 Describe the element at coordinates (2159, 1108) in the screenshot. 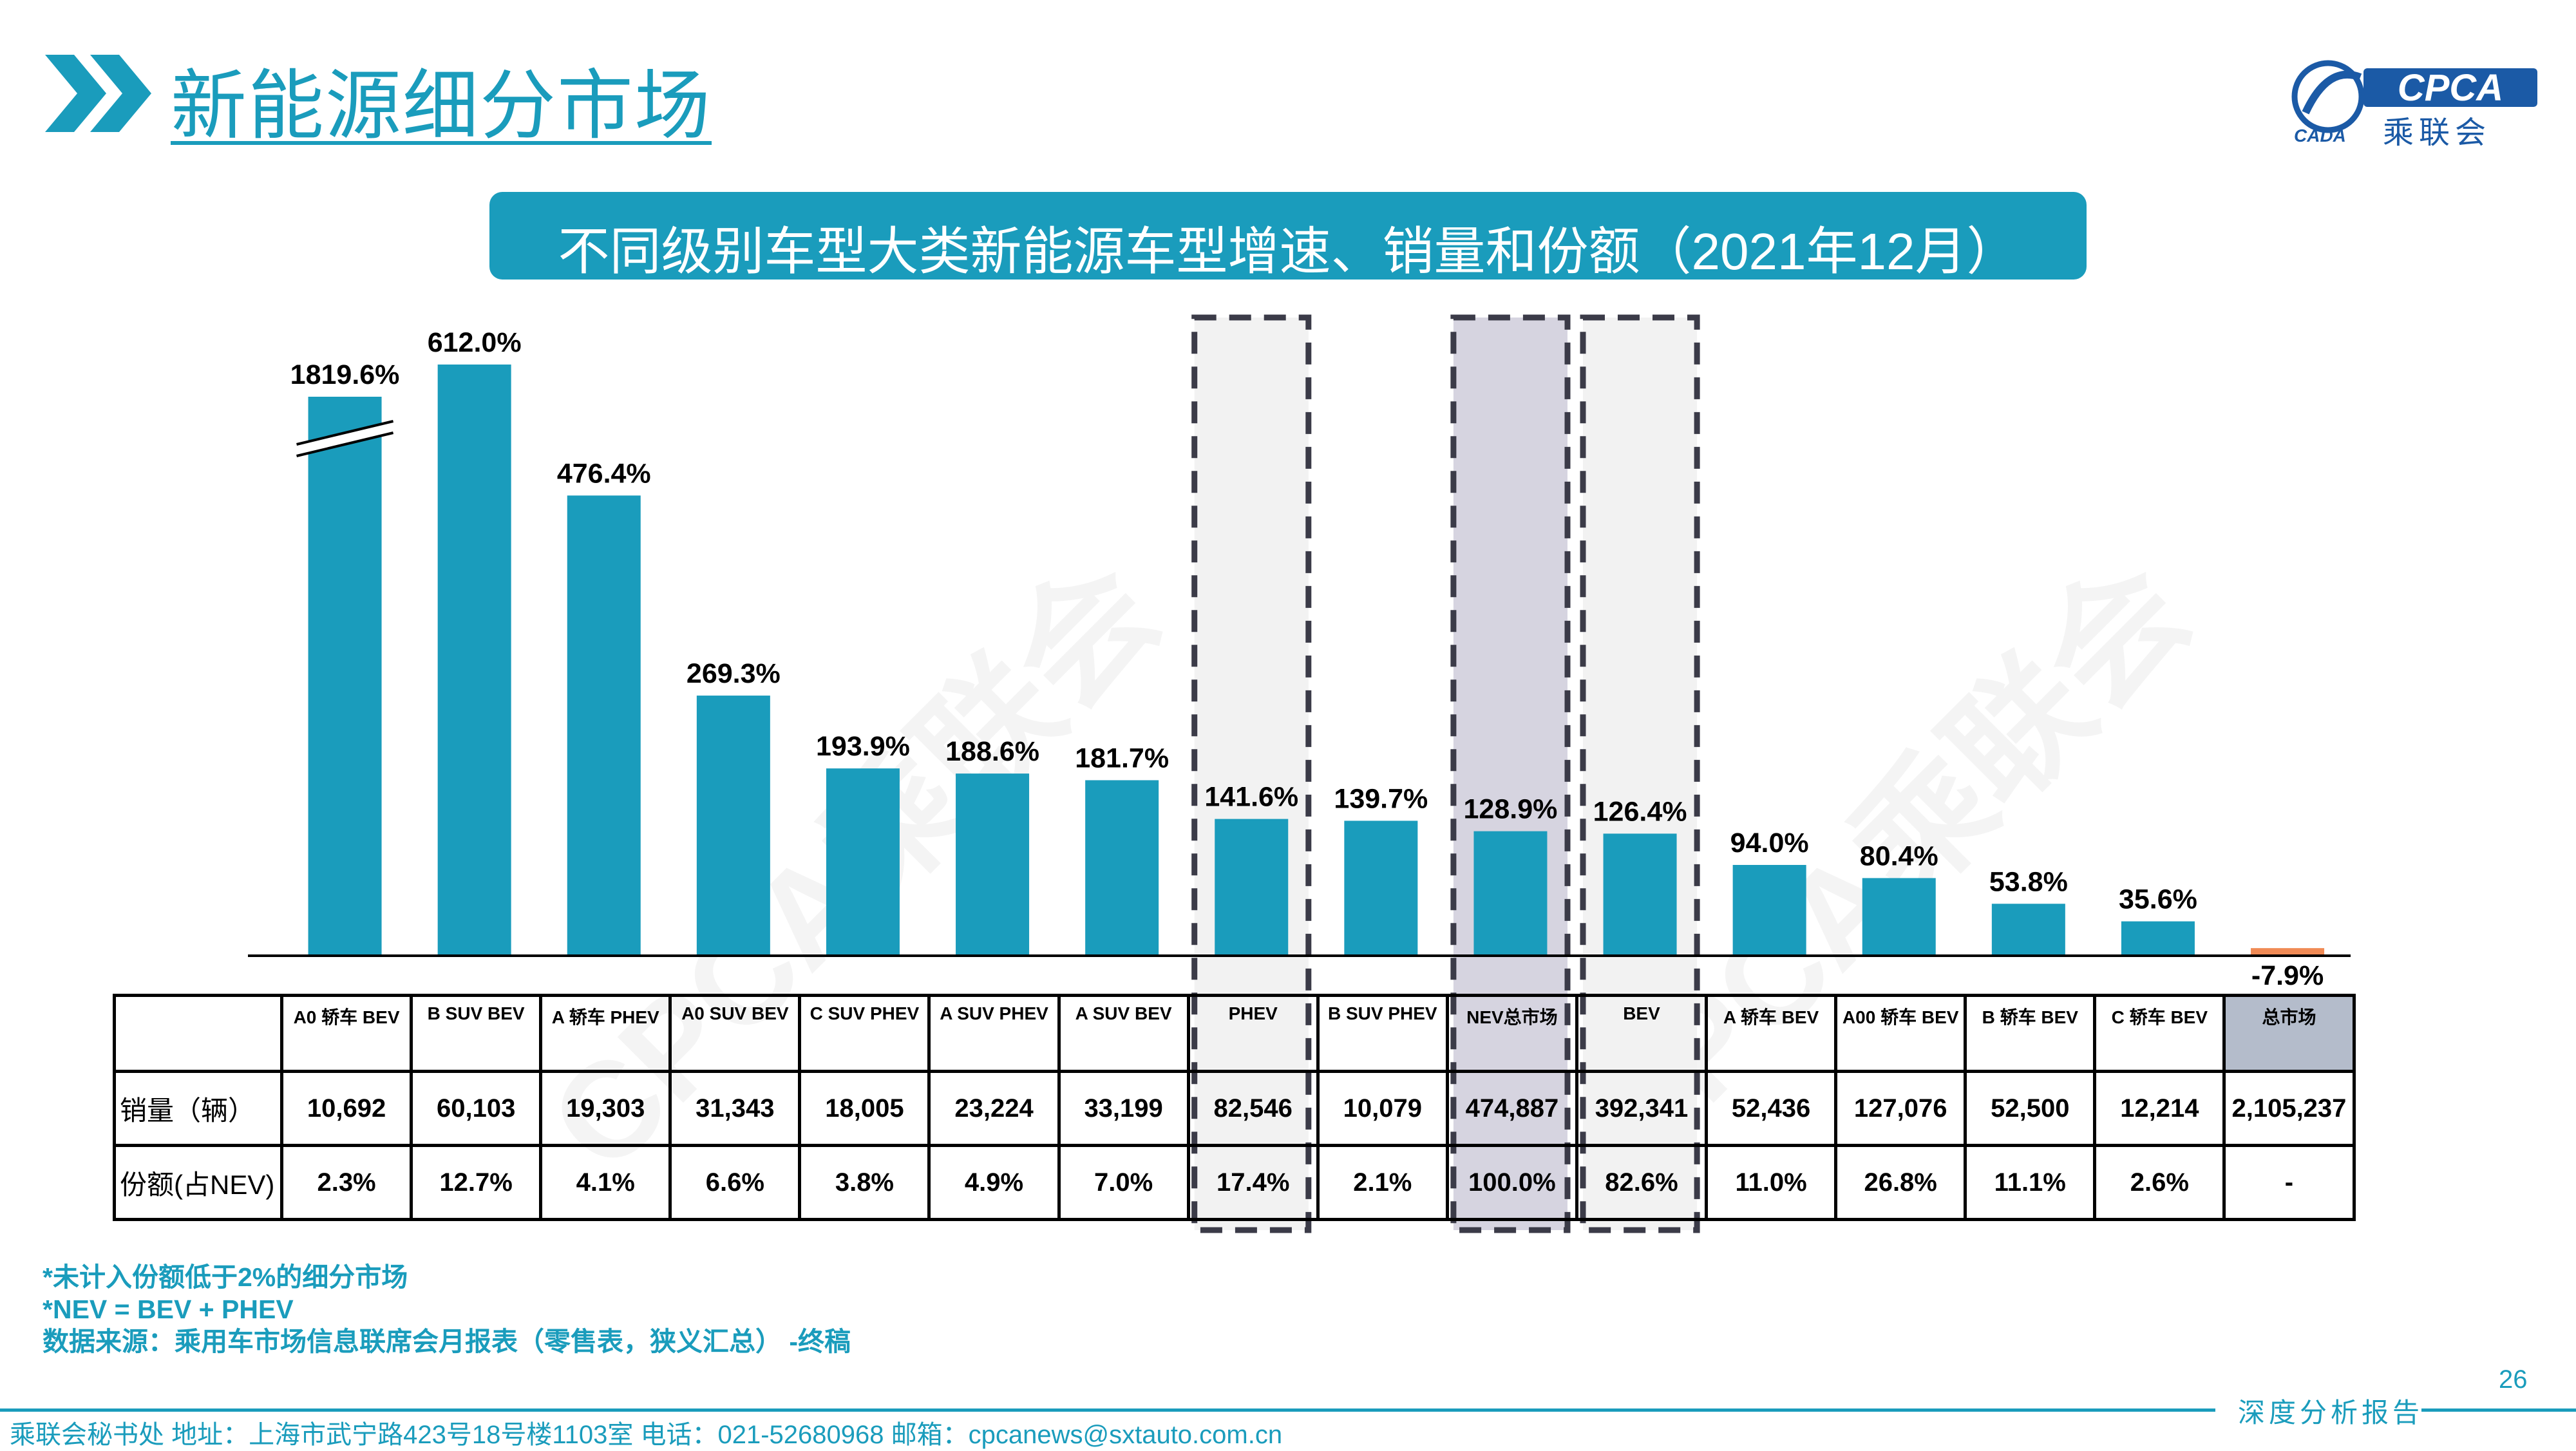

I see `table-cell: 12,214` at that location.